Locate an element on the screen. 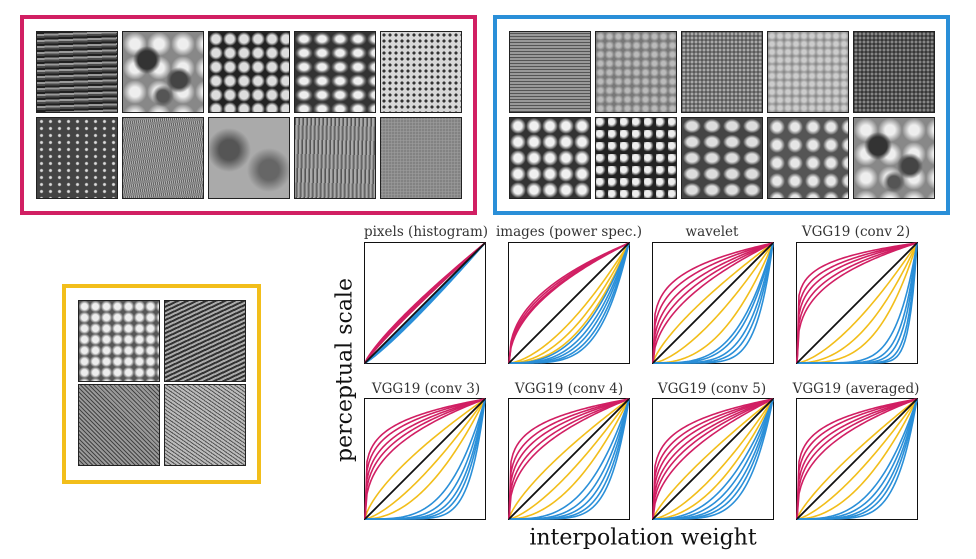 Image resolution: width=976 pixels, height=559 pixels. texture-scribbles is located at coordinates (77, 158).